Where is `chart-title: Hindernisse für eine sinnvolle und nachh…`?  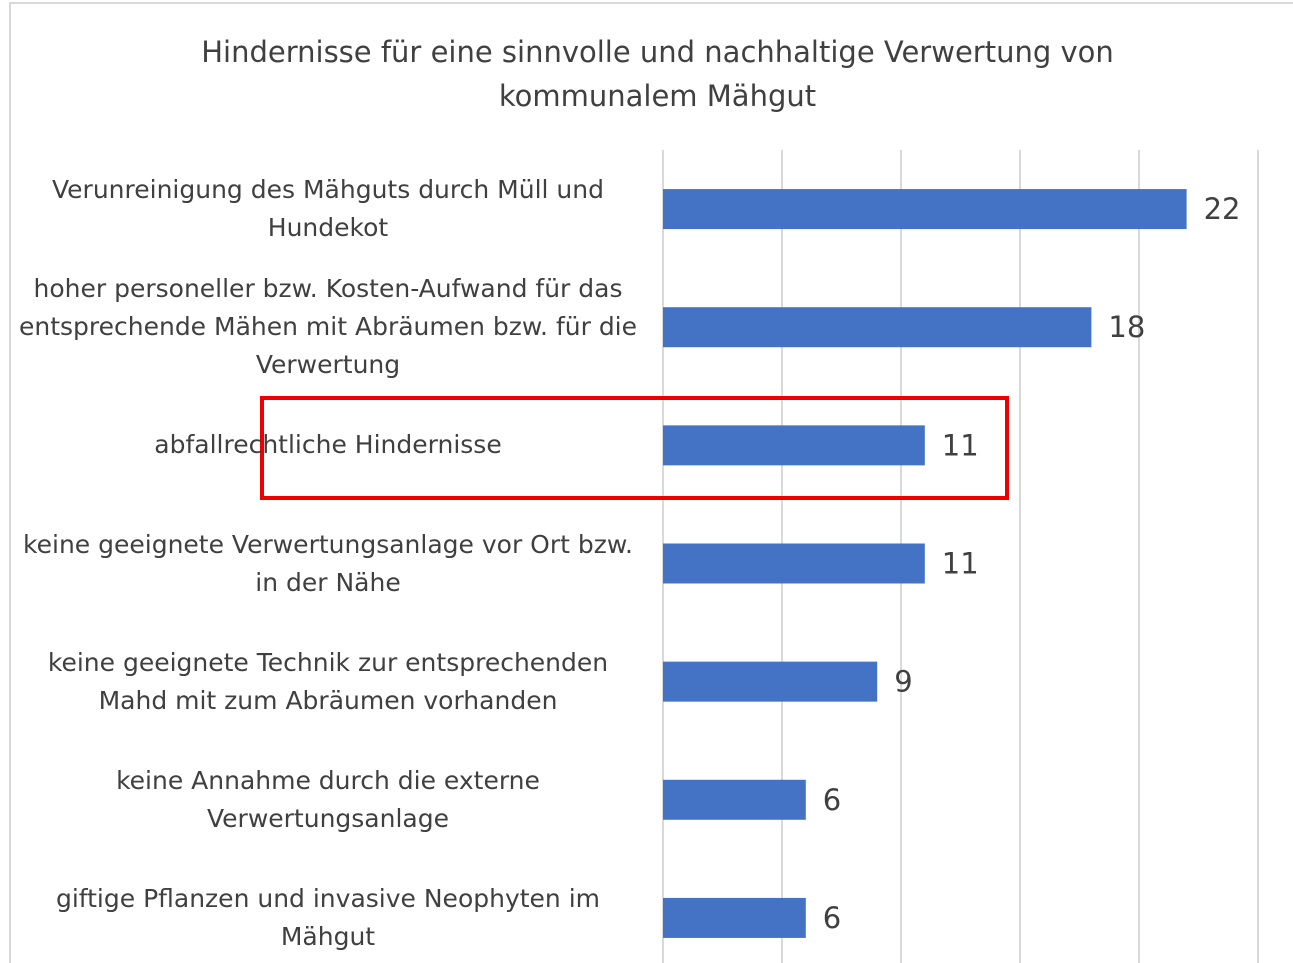
chart-title: Hindernisse für eine sinnvolle und nachh… is located at coordinates (657, 74).